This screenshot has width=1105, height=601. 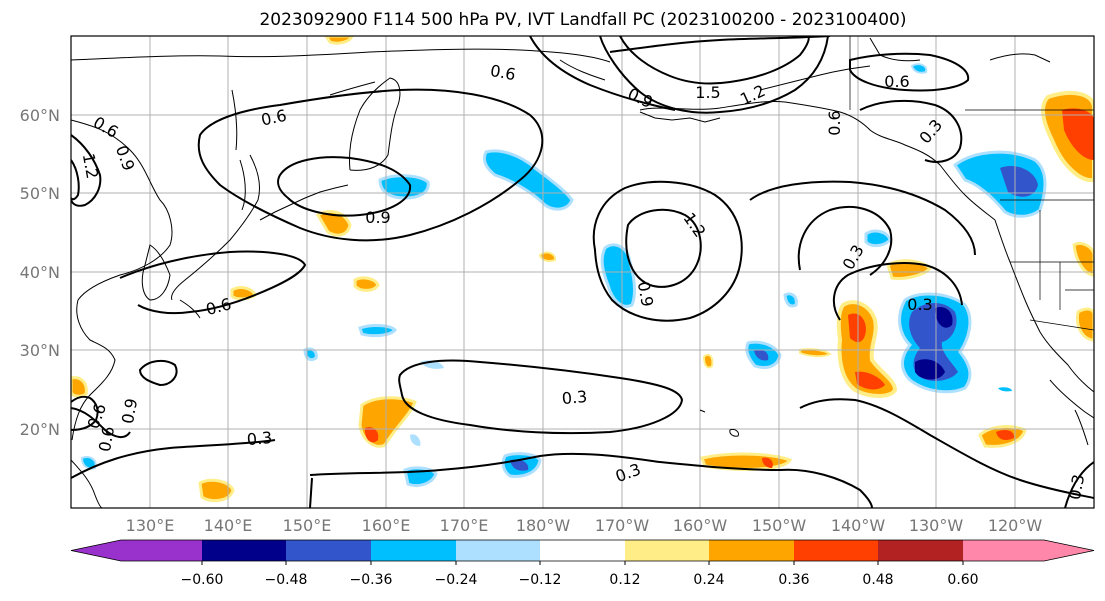 I want to click on lon-label: 130°W, so click(x=936, y=525).